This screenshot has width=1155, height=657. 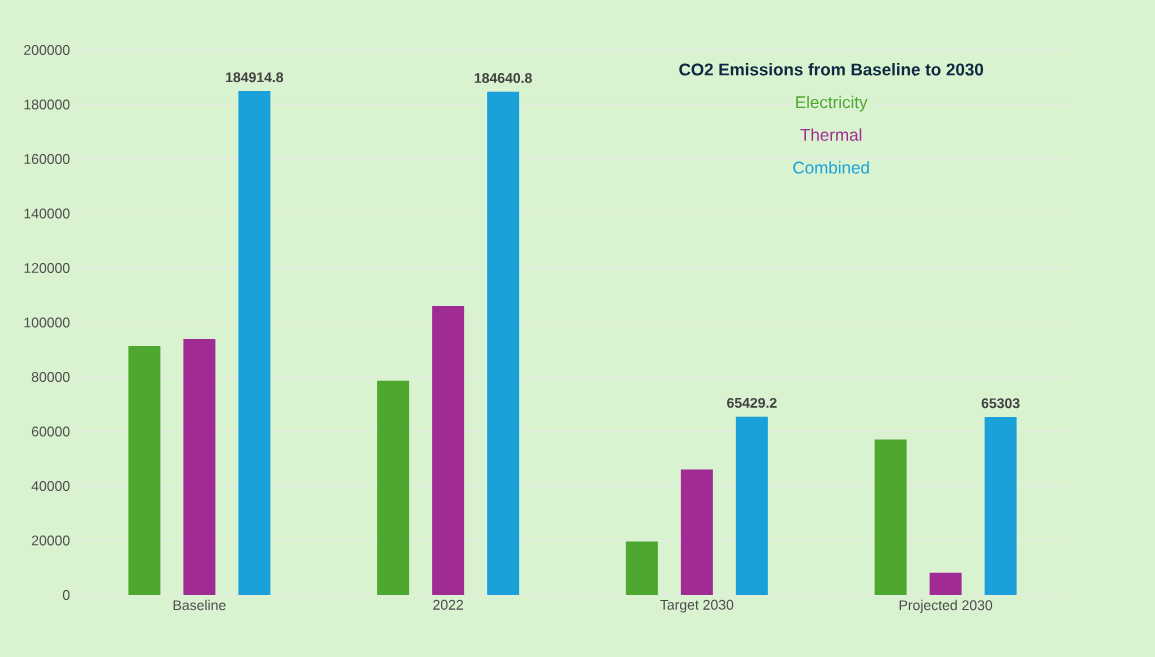 What do you see at coordinates (50, 377) in the screenshot?
I see `y-tick-label: 80000` at bounding box center [50, 377].